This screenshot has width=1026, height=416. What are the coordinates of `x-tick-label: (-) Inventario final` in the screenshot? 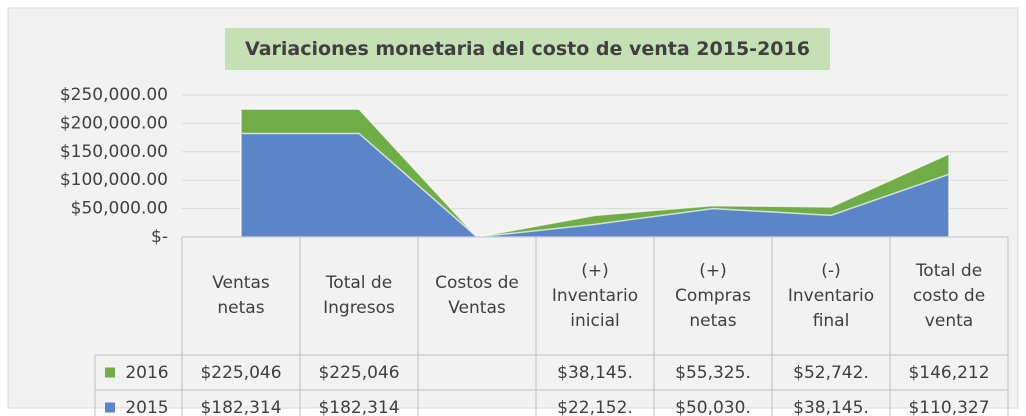 It's located at (831, 295).